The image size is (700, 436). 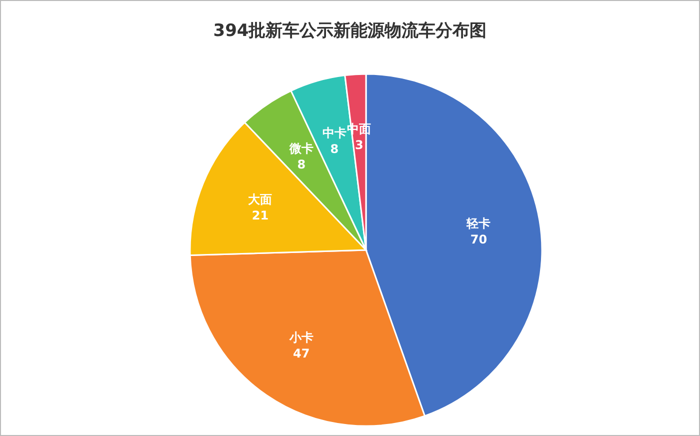 What do you see at coordinates (478, 223) in the screenshot?
I see `slice-label: 轻卡` at bounding box center [478, 223].